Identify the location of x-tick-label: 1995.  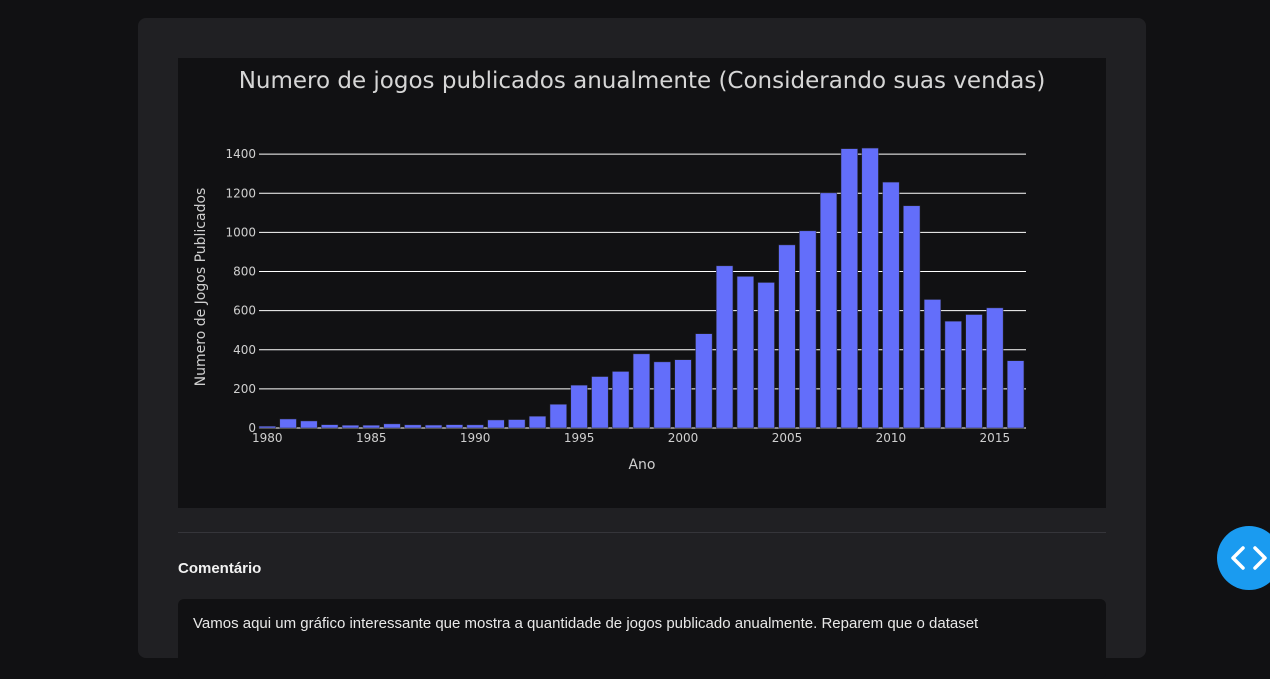
(579, 438).